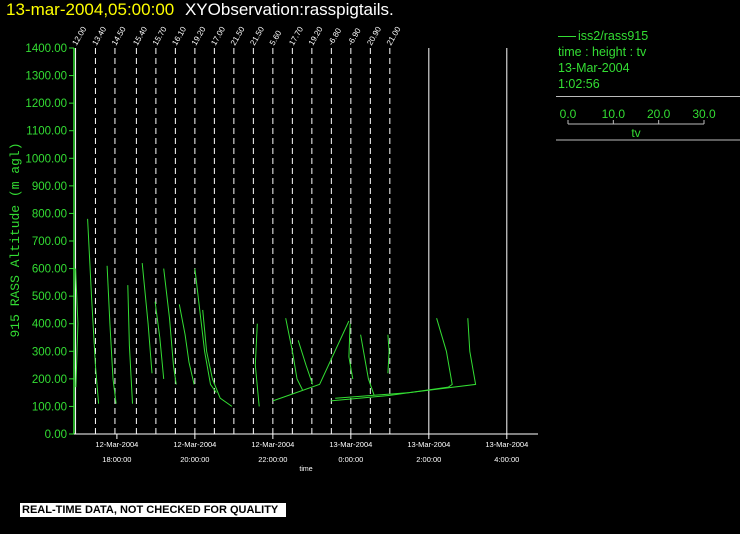 The height and width of the screenshot is (534, 740). Describe the element at coordinates (635, 133) in the screenshot. I see `scale-label: tv` at that location.